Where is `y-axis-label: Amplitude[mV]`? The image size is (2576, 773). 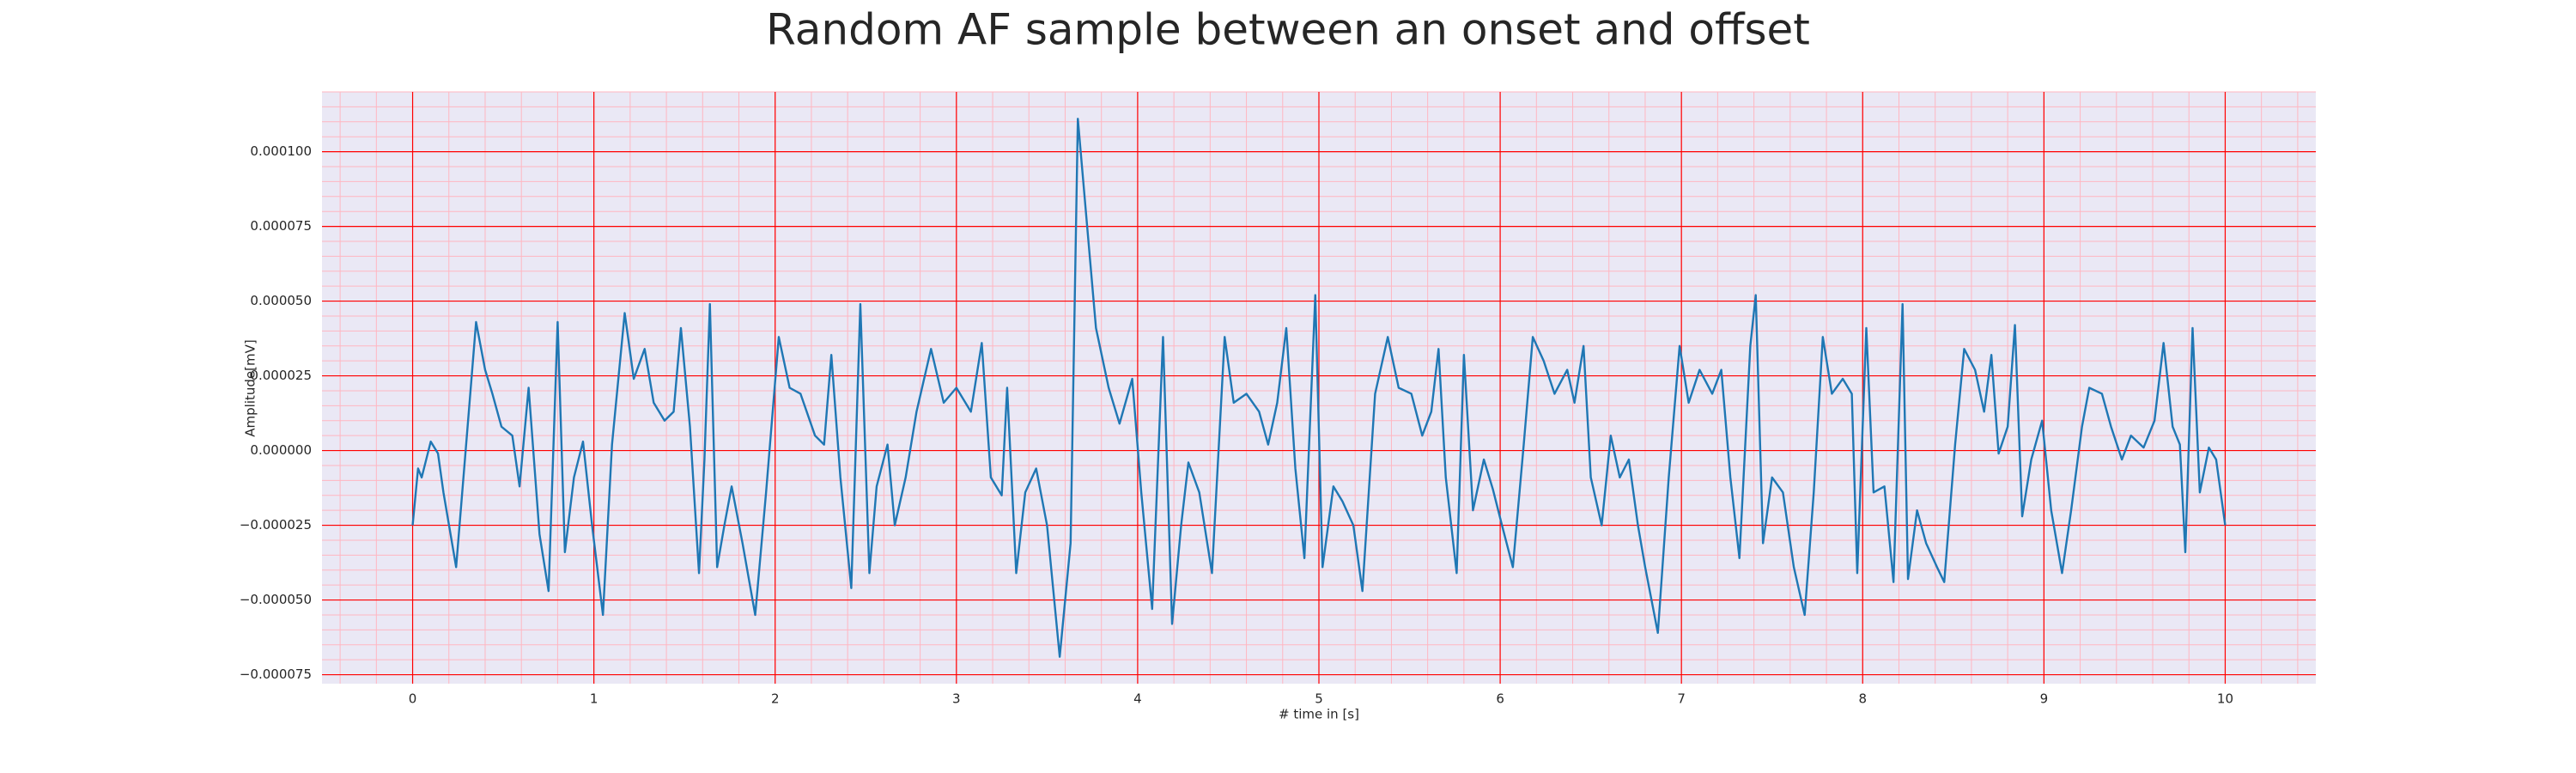 y-axis-label: Amplitude[mV] is located at coordinates (251, 387).